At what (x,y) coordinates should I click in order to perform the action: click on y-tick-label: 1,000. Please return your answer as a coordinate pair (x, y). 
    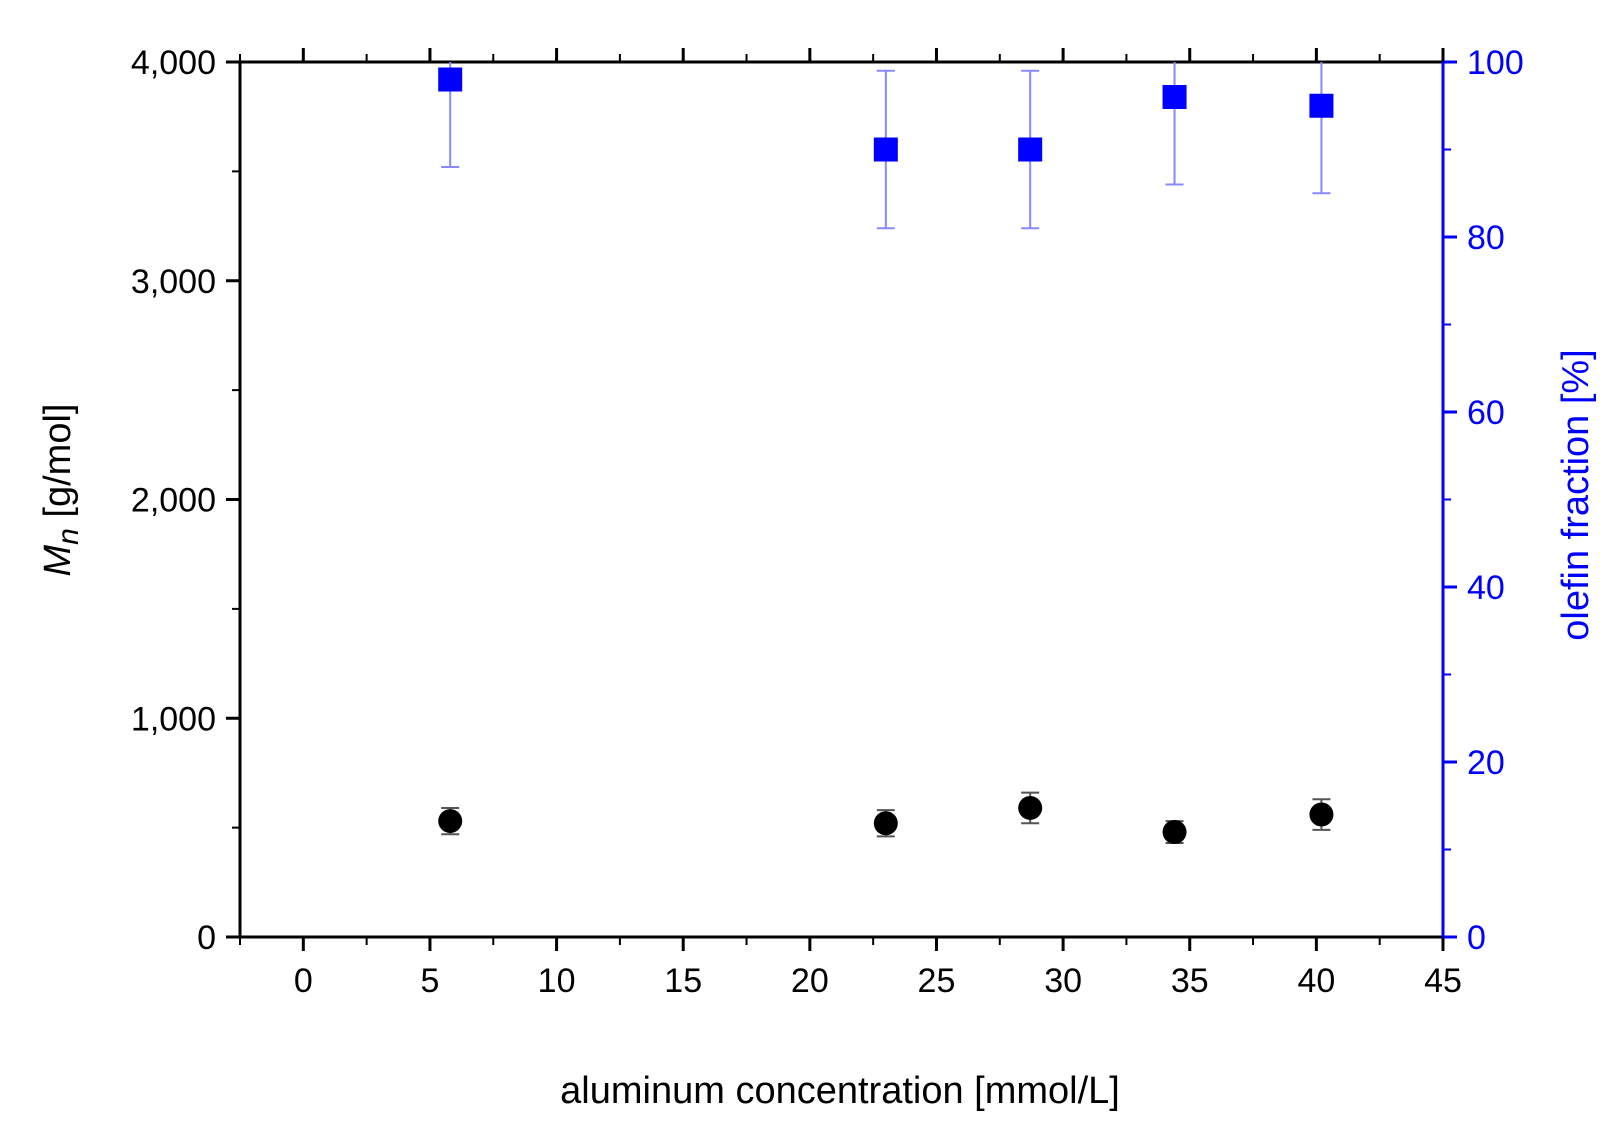
    Looking at the image, I should click on (173, 719).